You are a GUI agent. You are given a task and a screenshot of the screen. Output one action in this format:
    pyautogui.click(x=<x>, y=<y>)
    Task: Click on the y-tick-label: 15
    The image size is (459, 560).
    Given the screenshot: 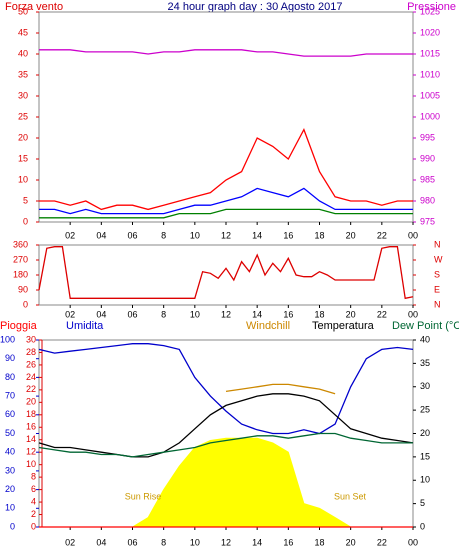 What is the action you would take?
    pyautogui.click(x=23, y=158)
    